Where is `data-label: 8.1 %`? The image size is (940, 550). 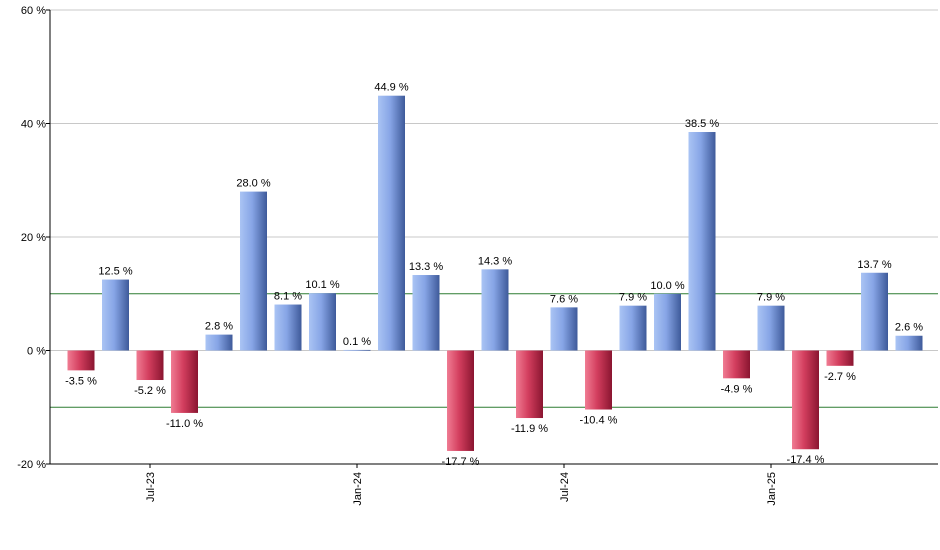
data-label: 8.1 % is located at coordinates (288, 297).